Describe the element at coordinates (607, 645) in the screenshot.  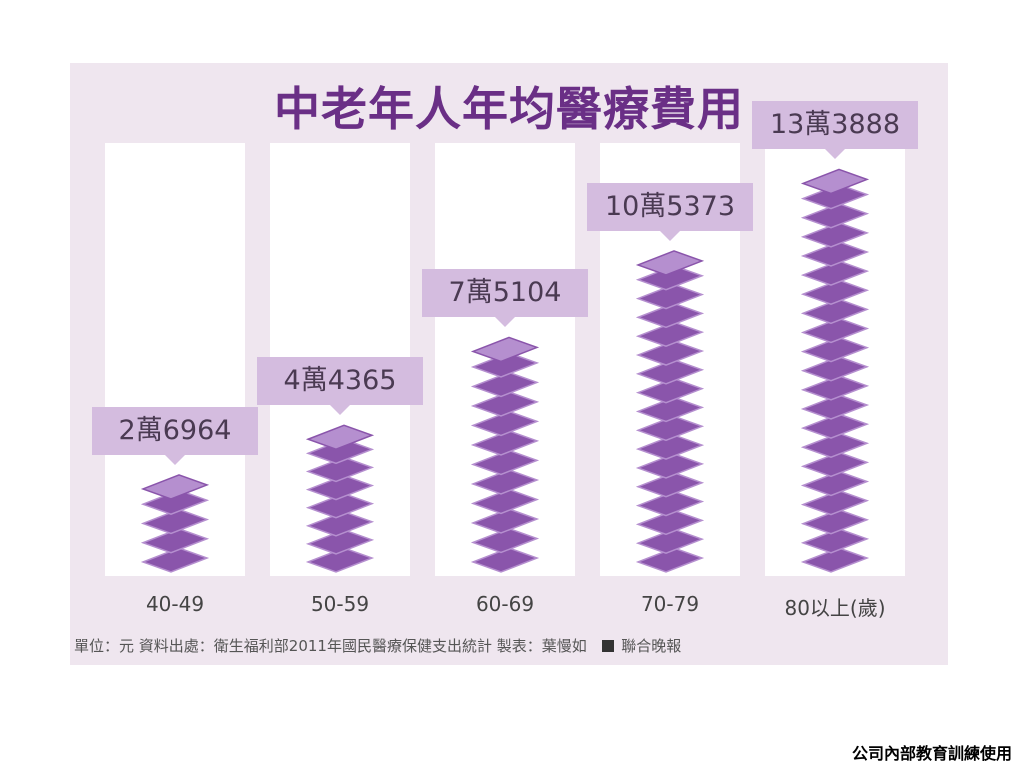
I see `square-icon` at that location.